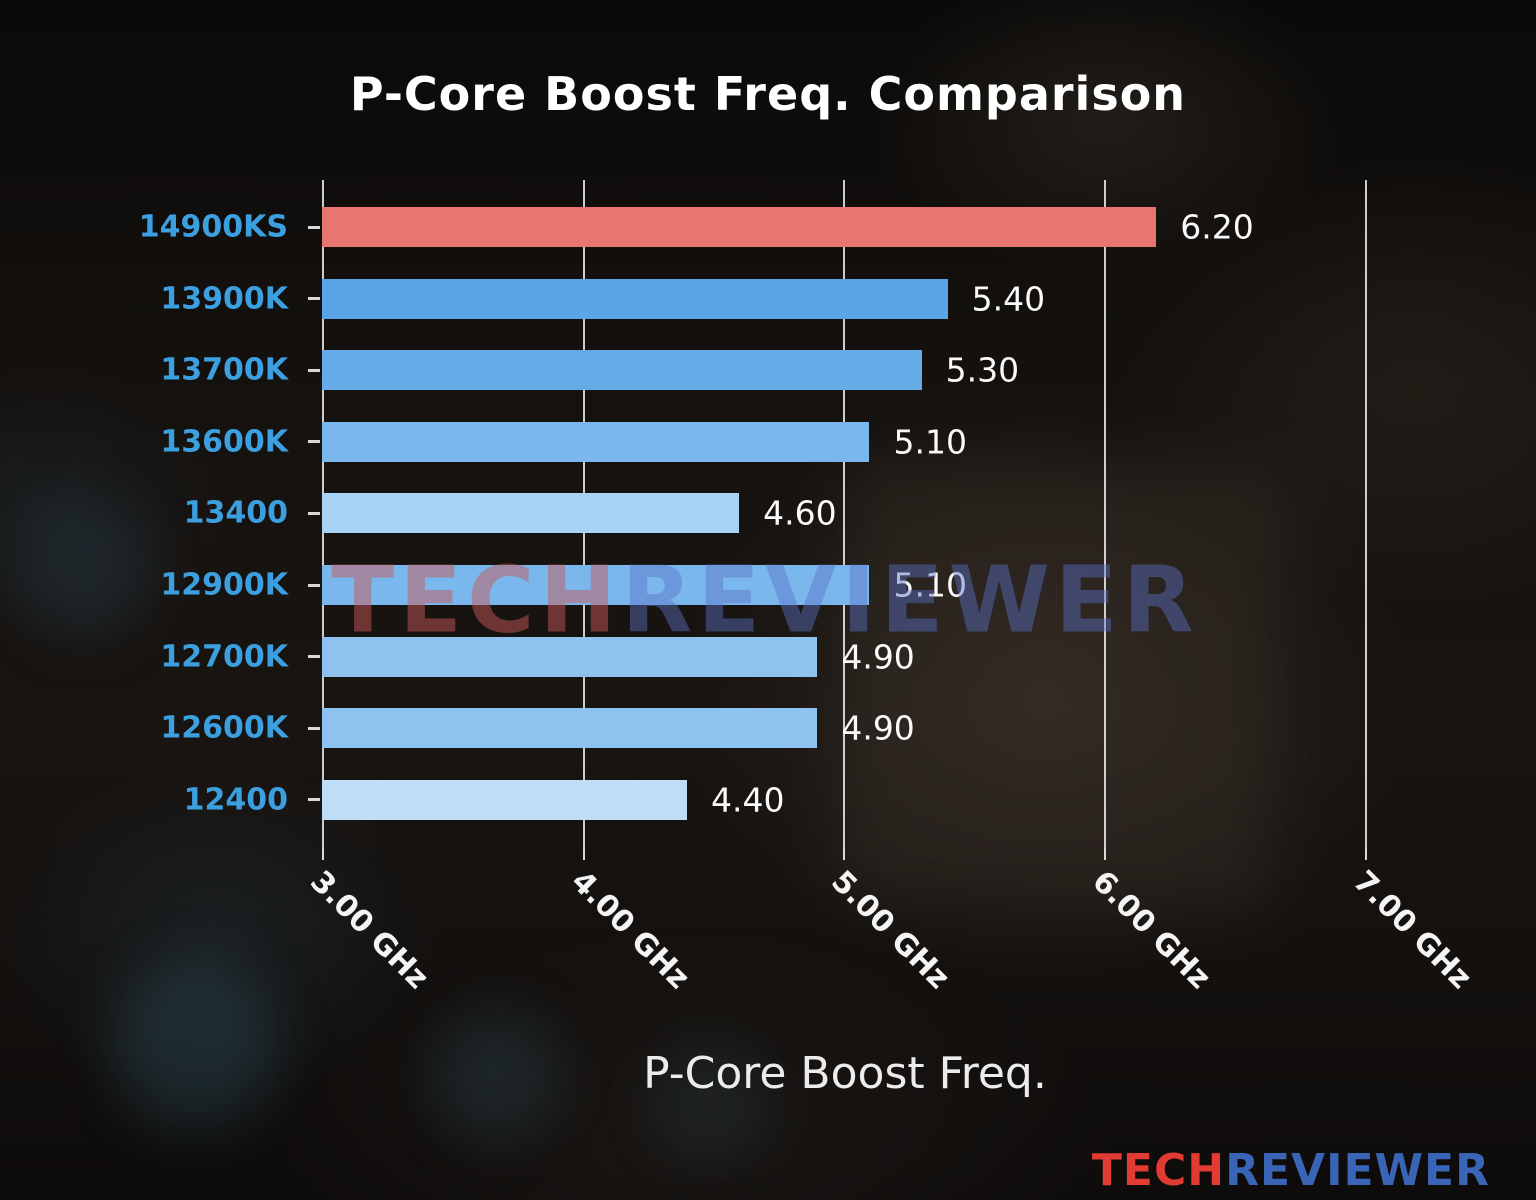  I want to click on value-label: 5.40, so click(1008, 299).